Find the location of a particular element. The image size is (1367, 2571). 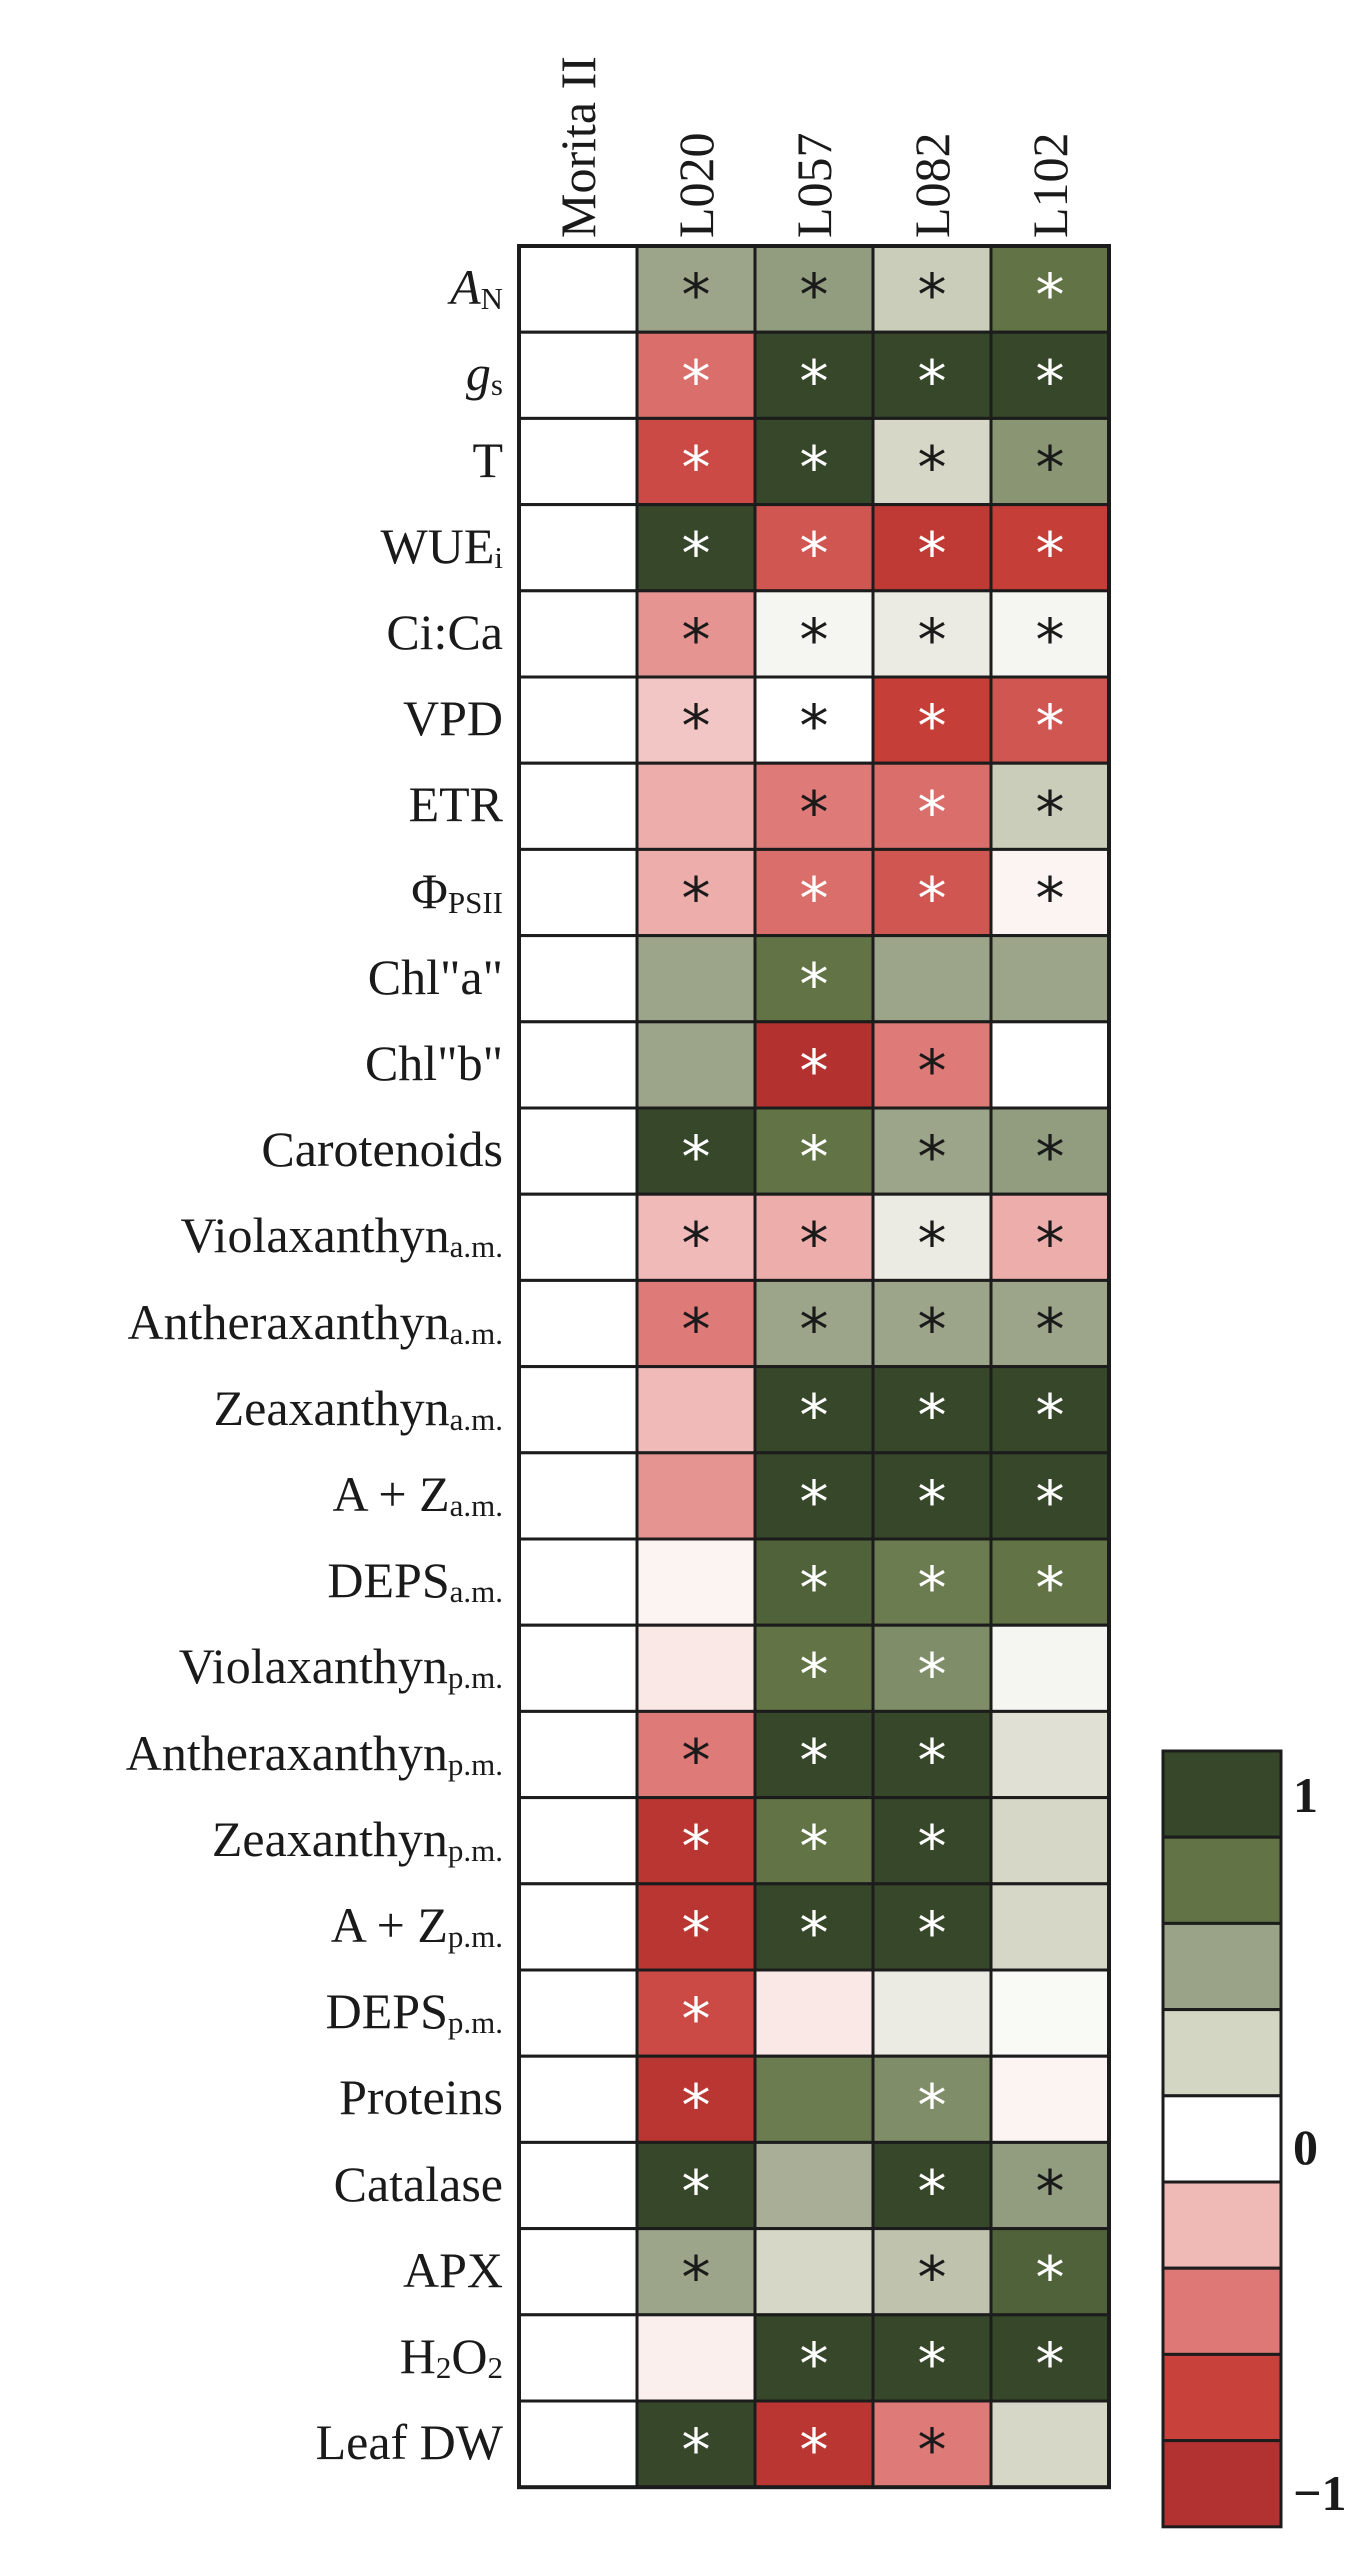

row-label: A + Za.m. is located at coordinates (418, 1500).